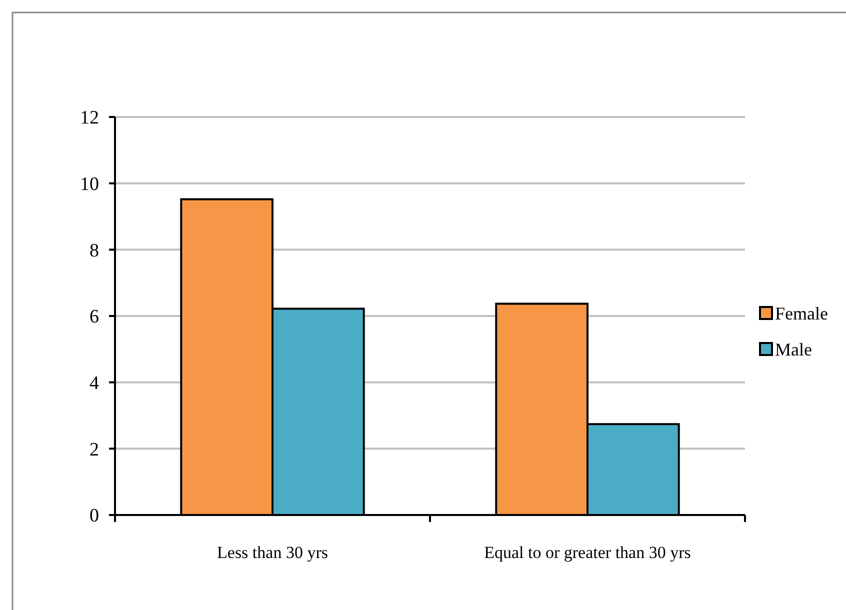  I want to click on y-tick-label: 10, so click(89, 184).